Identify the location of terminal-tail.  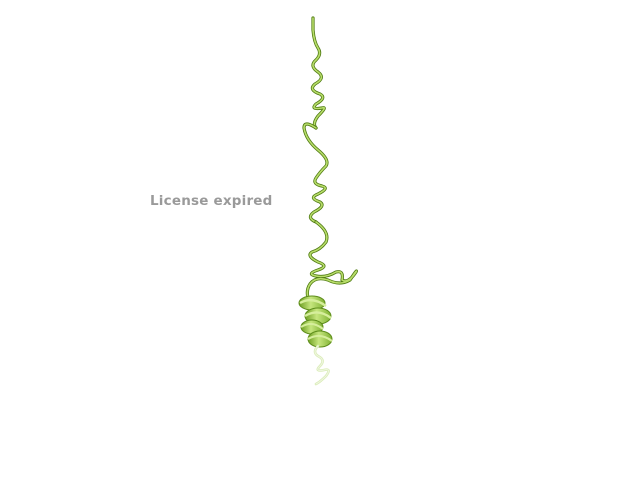
(321, 365).